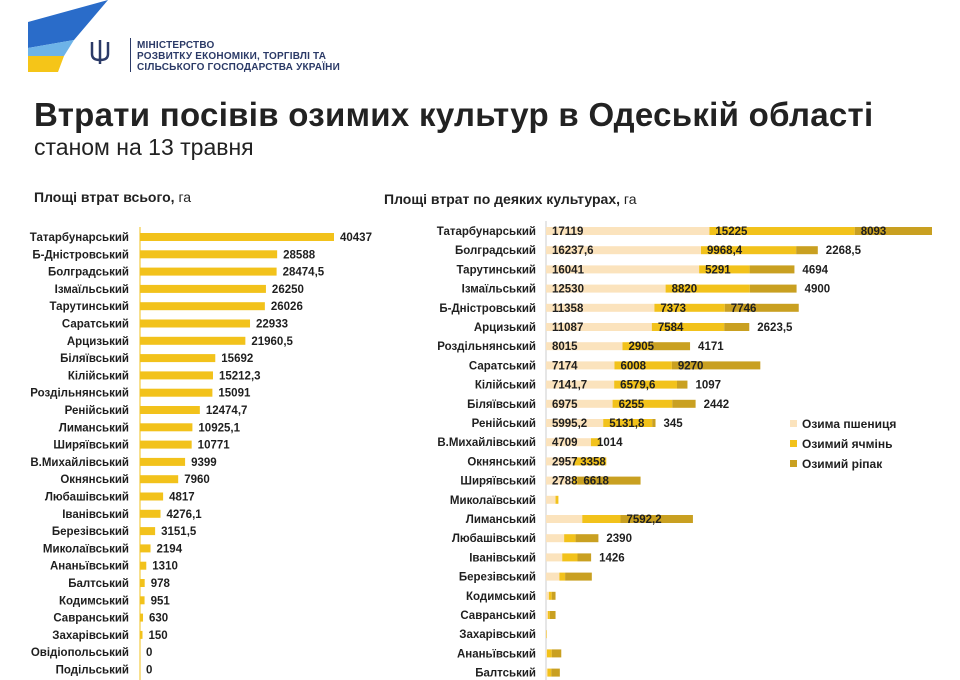  I want to click on total-chart-title-text: Площі втрат всього,, so click(104, 197).